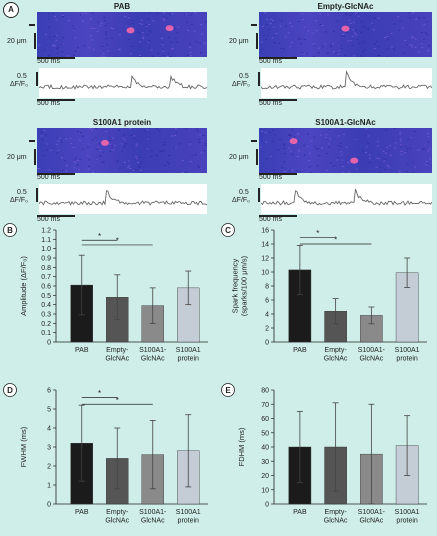 The height and width of the screenshot is (536, 437). What do you see at coordinates (46, 259) in the screenshot?
I see `y-tick-label: 0.9` at bounding box center [46, 259].